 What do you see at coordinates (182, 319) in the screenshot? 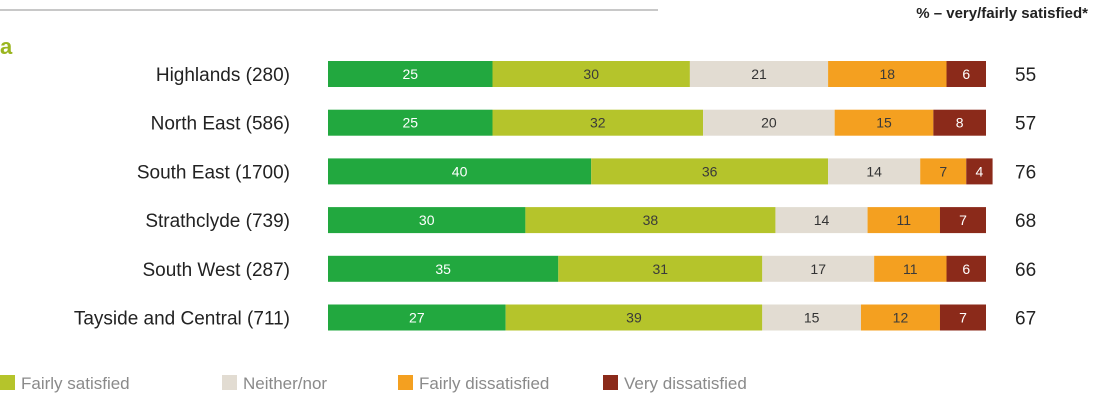
I see `category-label: Tayside and Central (711)` at bounding box center [182, 319].